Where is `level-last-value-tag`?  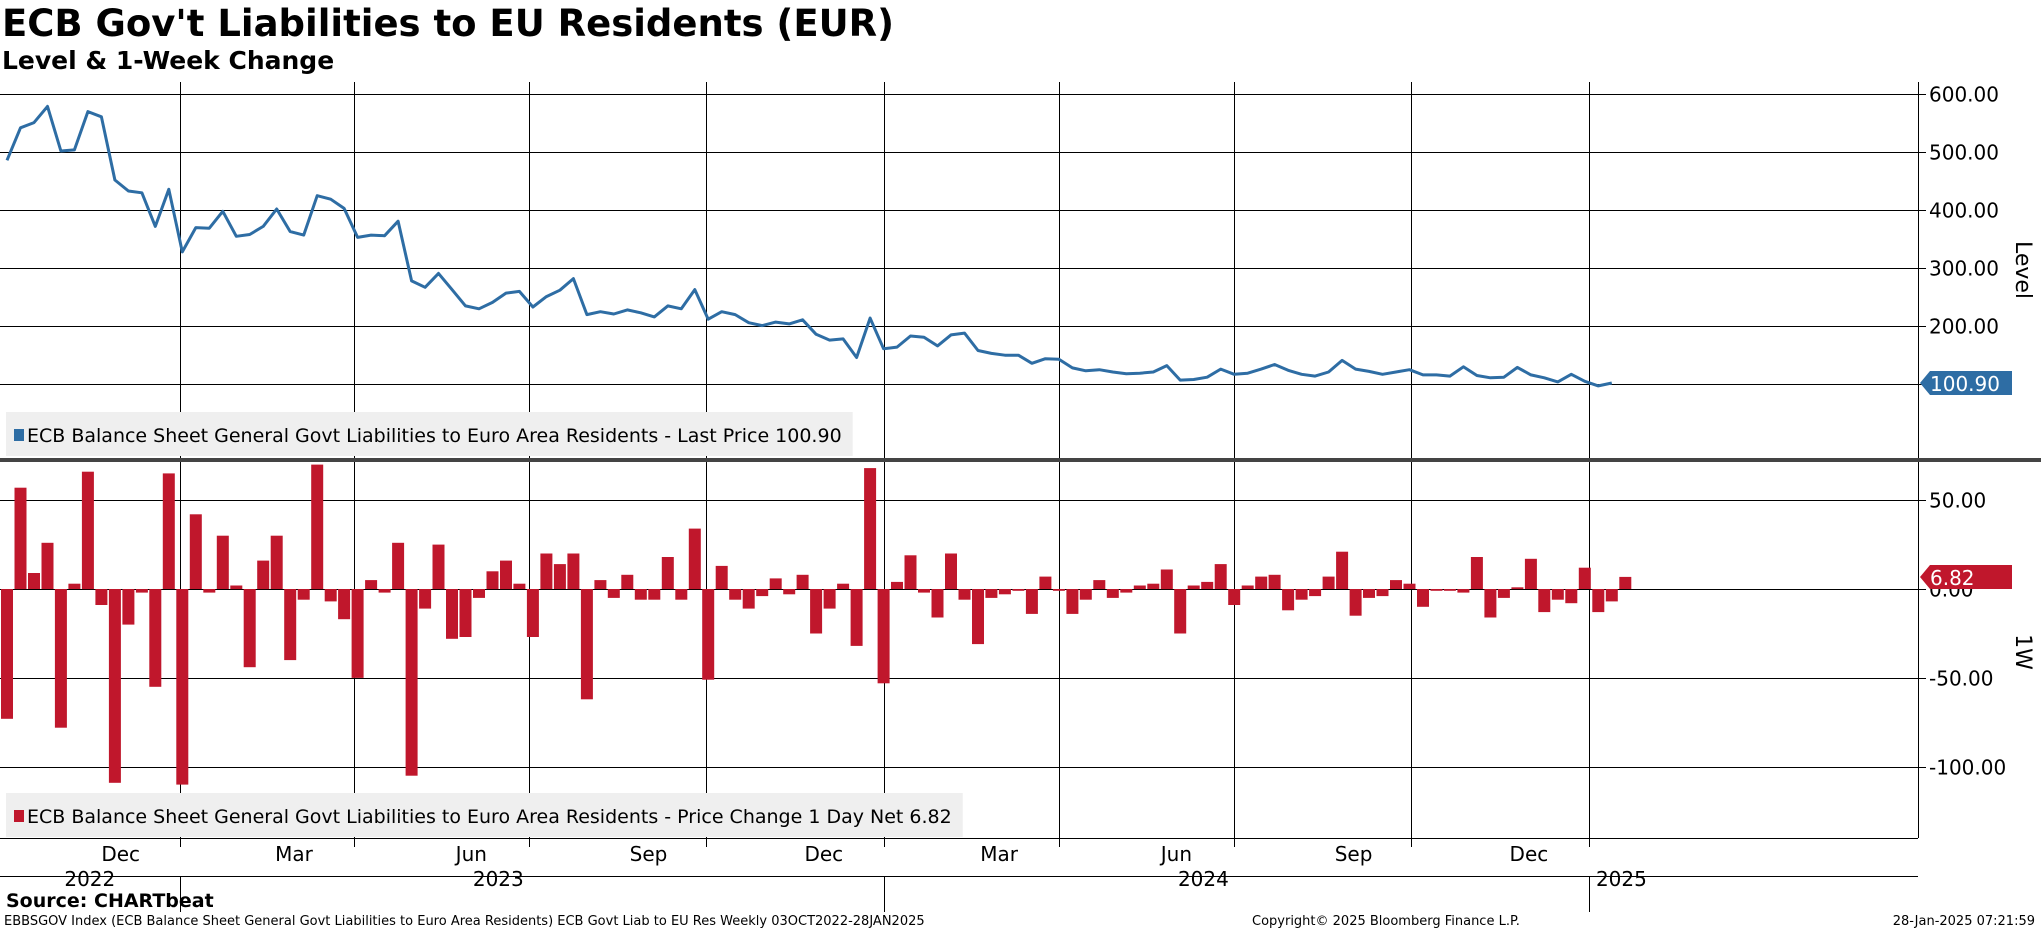 level-last-value-tag is located at coordinates (1966, 383).